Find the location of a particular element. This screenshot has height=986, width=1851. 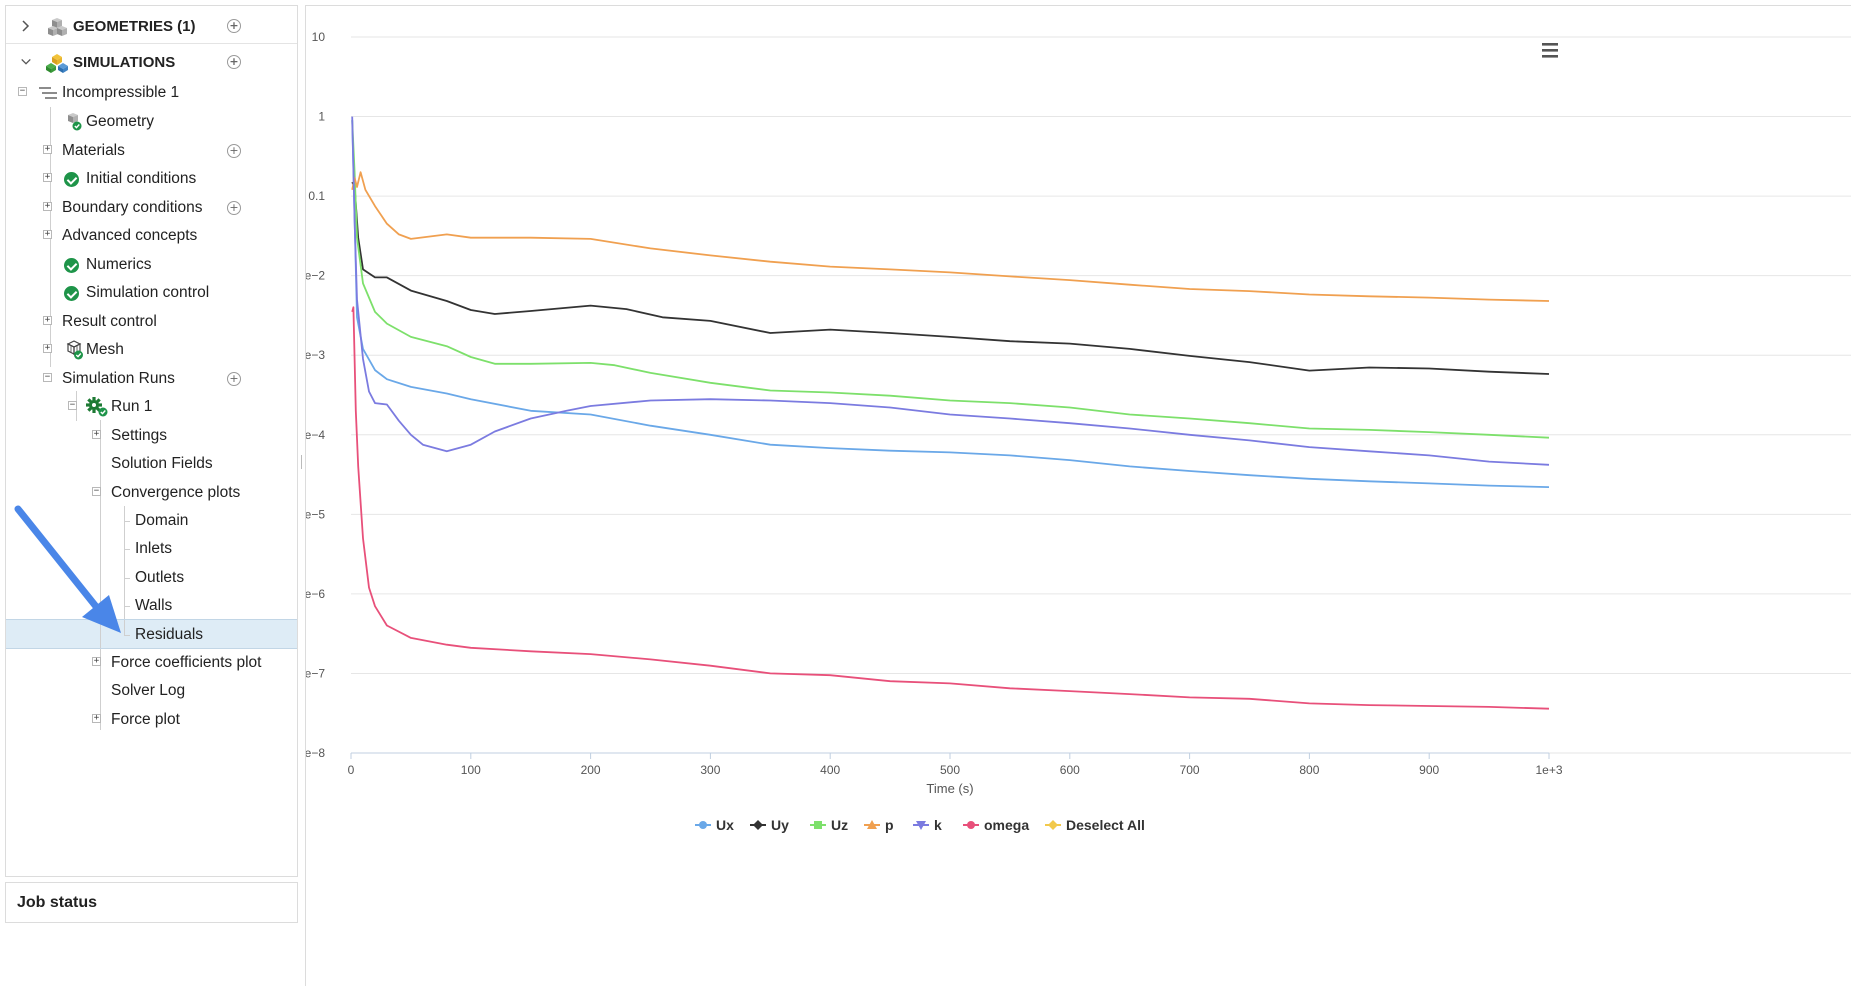

tree-item-result-control: + Result control is located at coordinates (151, 322).